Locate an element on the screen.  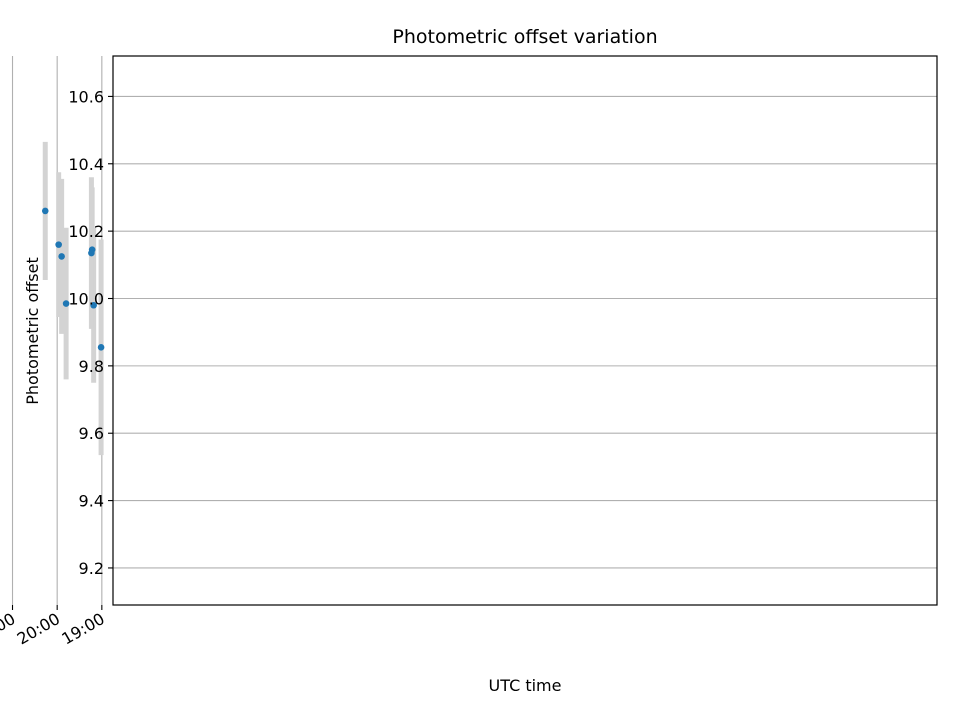
y-tick-label: 10.4 is located at coordinates (86, 164).